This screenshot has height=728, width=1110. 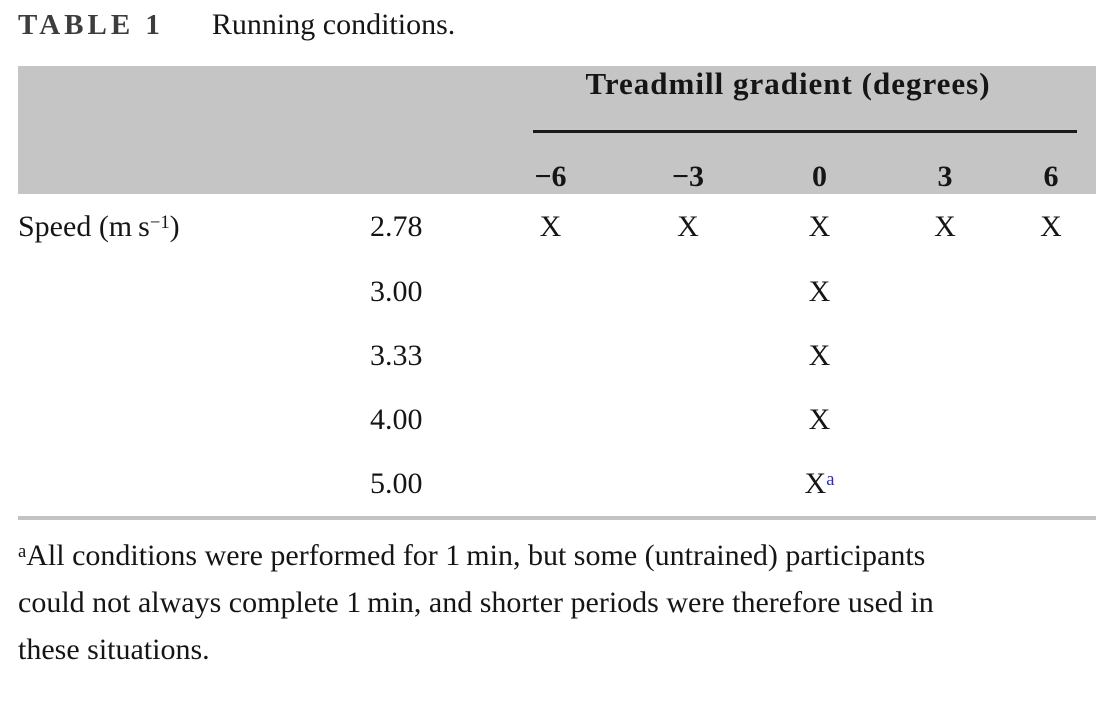 What do you see at coordinates (555, 29) in the screenshot?
I see `table-title: TABLE 1 Running conditions.` at bounding box center [555, 29].